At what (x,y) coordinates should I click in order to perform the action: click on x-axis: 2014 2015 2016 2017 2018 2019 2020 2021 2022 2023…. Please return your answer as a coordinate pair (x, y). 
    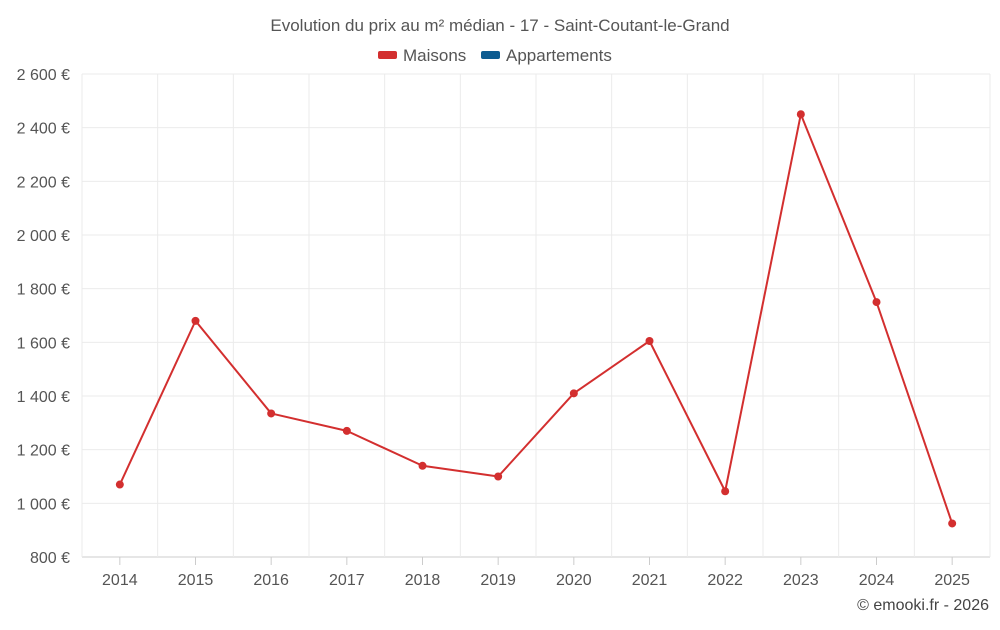
    Looking at the image, I should click on (536, 573).